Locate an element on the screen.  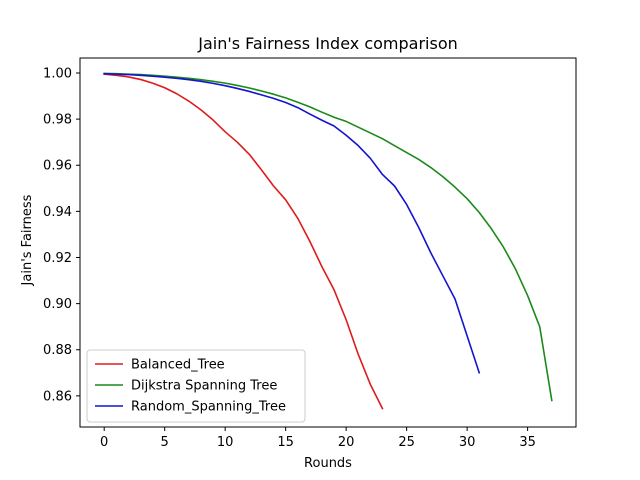
x-tick-label: 15 is located at coordinates (285, 442).